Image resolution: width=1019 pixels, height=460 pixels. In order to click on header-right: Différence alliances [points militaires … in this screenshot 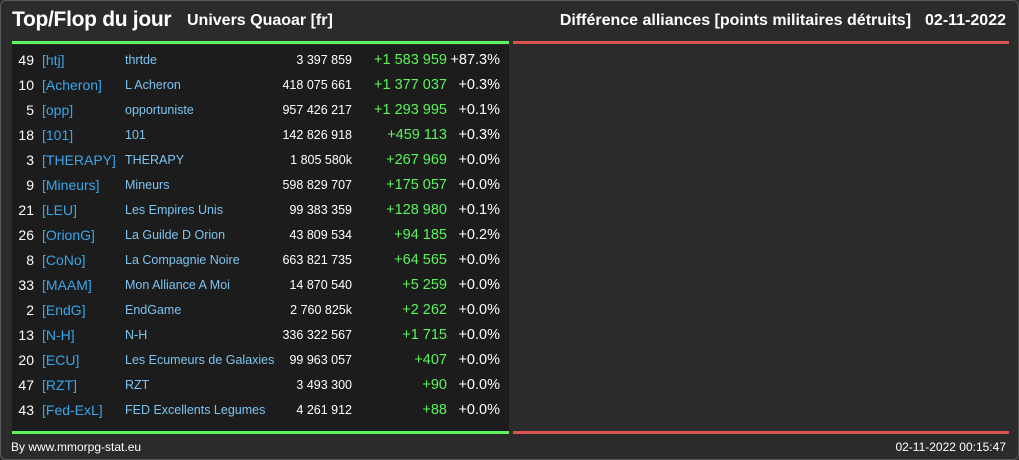, I will do `click(783, 21)`.